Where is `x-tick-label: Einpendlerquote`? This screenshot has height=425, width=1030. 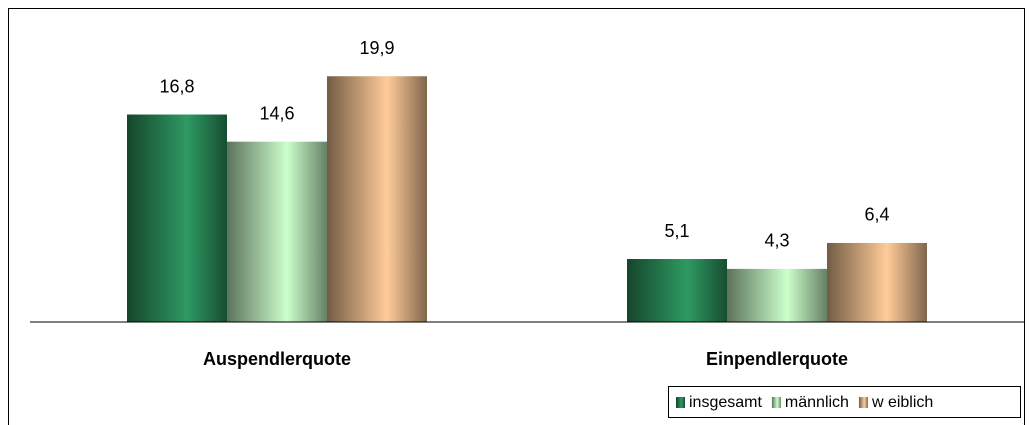 x-tick-label: Einpendlerquote is located at coordinates (777, 359).